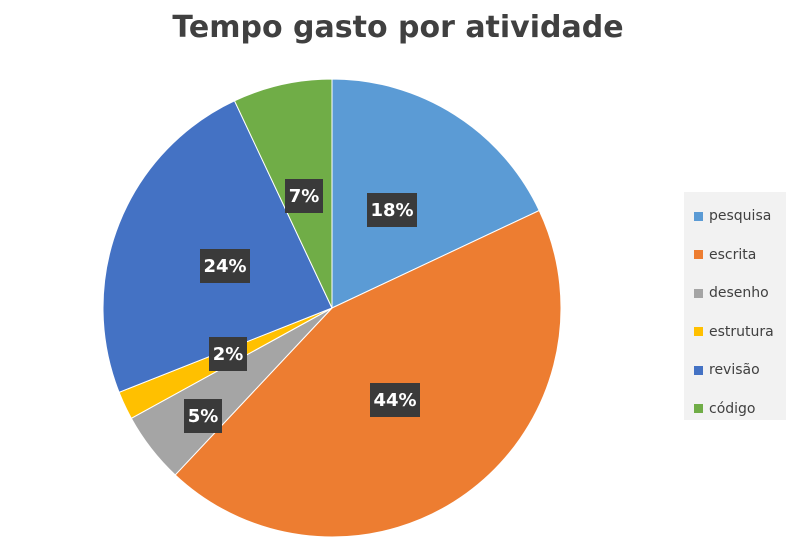 The width and height of the screenshot is (796, 552). Describe the element at coordinates (733, 254) in the screenshot. I see `legend-label: escrita` at that location.